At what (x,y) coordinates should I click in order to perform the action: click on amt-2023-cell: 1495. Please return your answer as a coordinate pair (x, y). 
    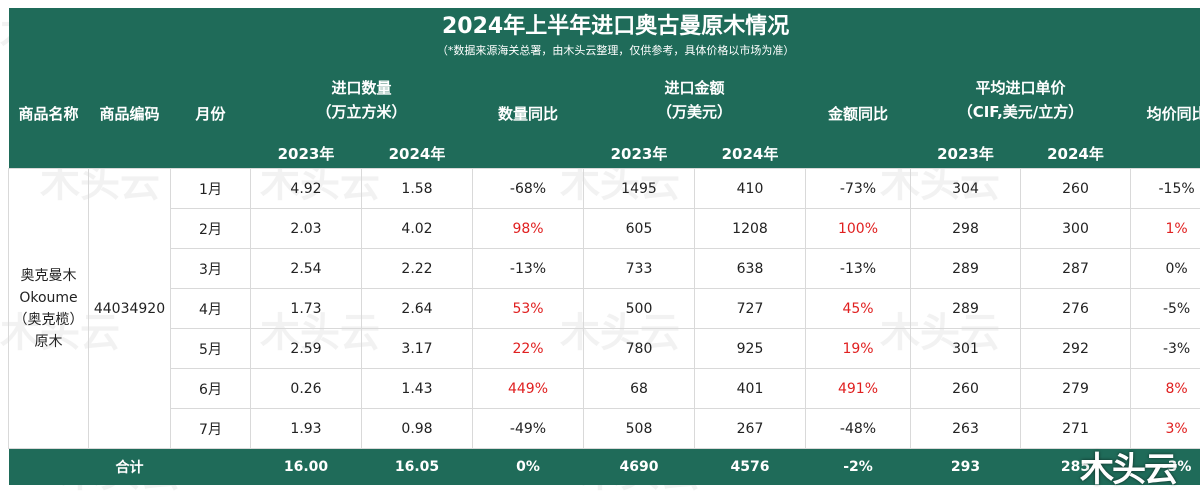
    Looking at the image, I should click on (639, 189).